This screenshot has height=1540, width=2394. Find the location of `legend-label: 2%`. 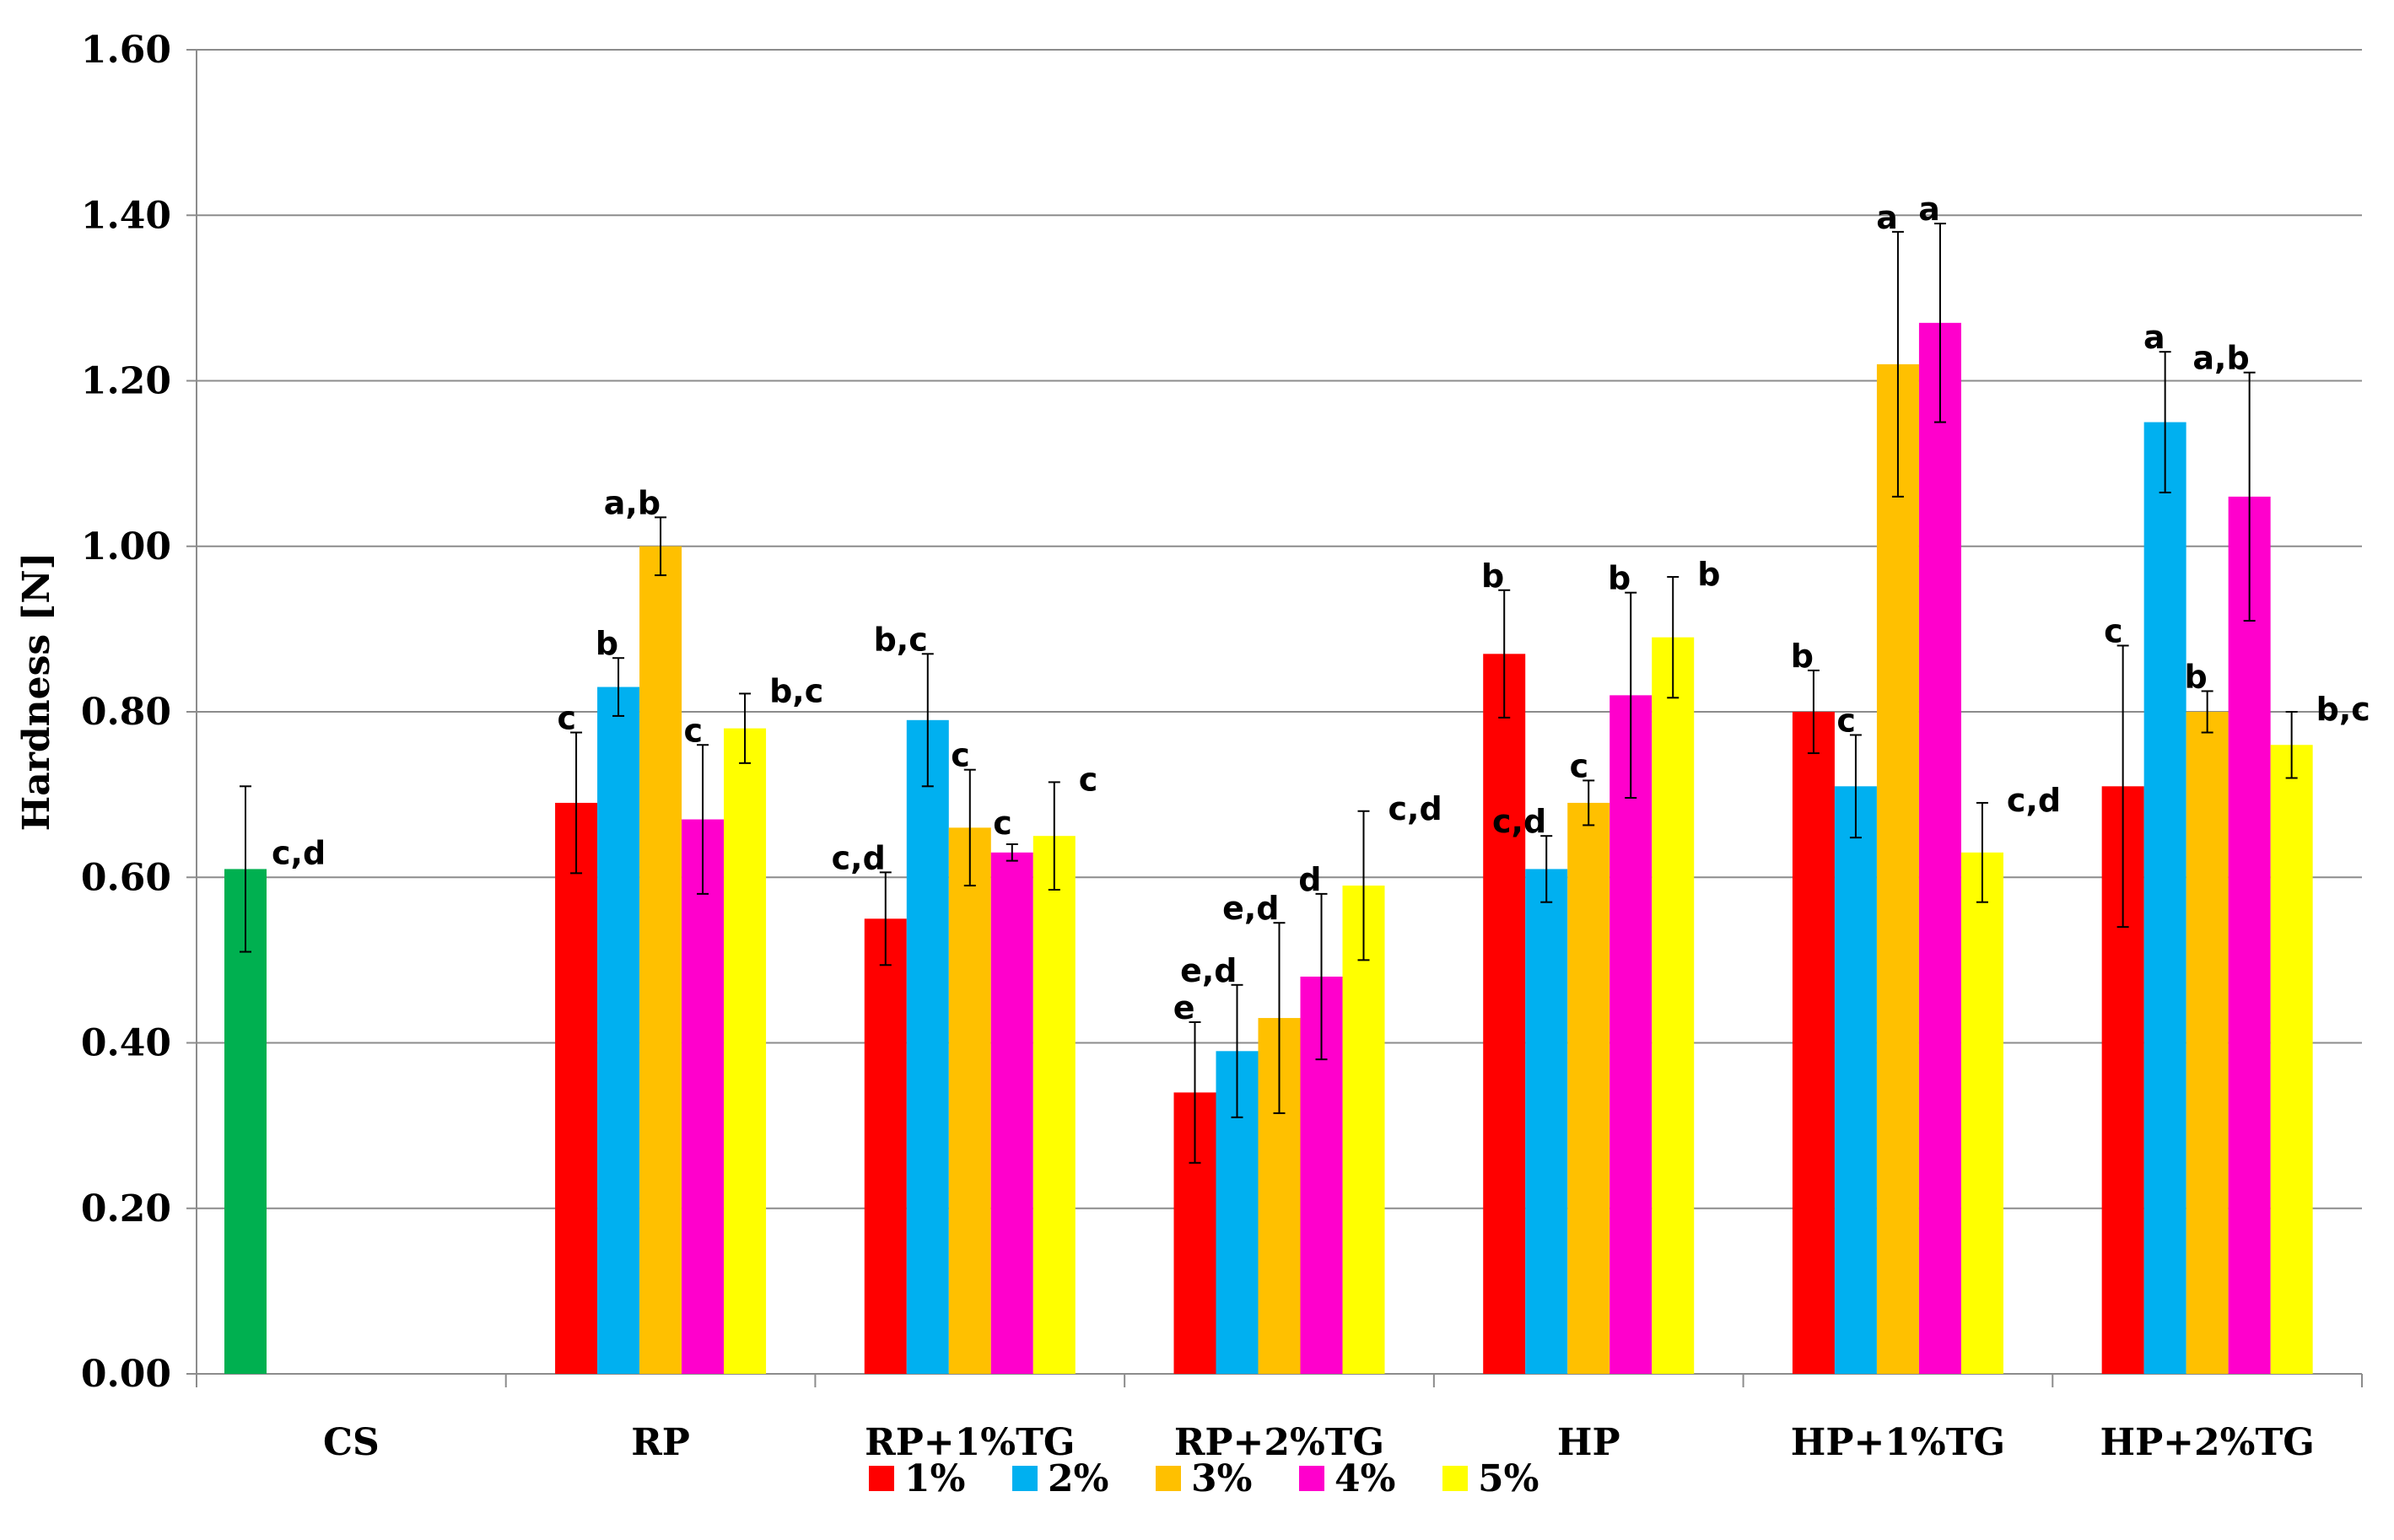

legend-label: 2% is located at coordinates (1078, 1478).